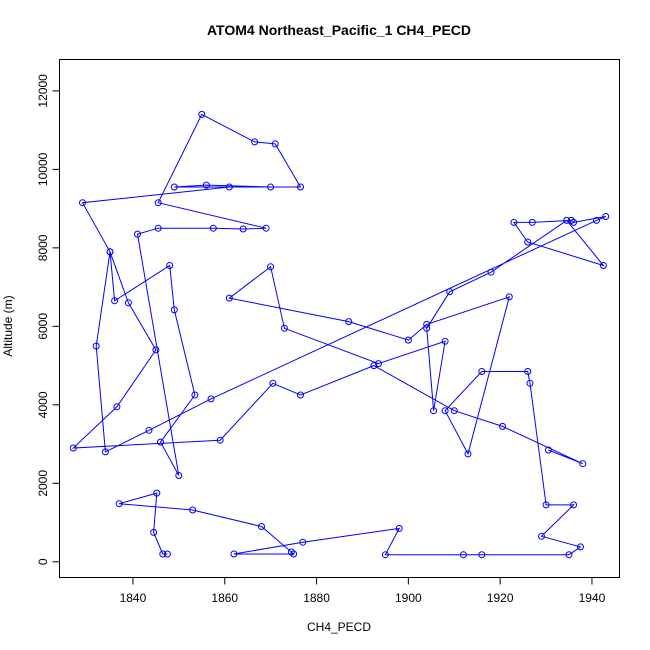 This screenshot has height=650, width=650. I want to click on y-tick-label: 6000, so click(43, 326).